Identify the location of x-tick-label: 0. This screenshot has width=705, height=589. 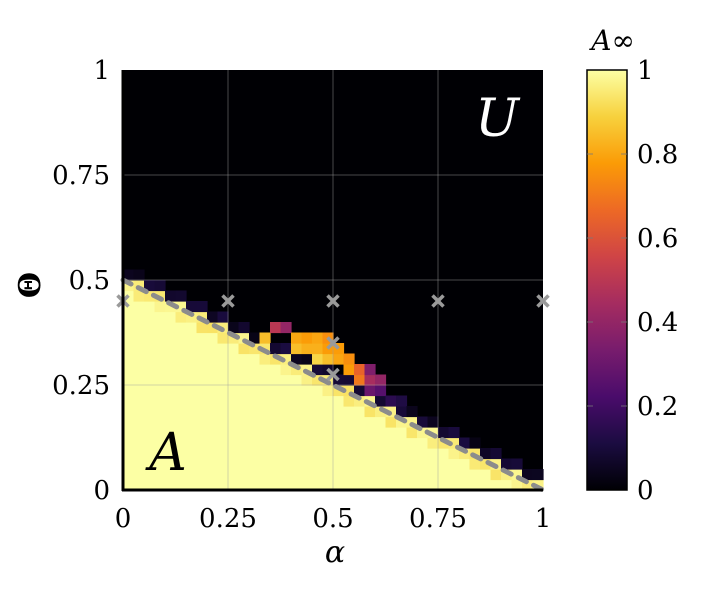
(123, 519).